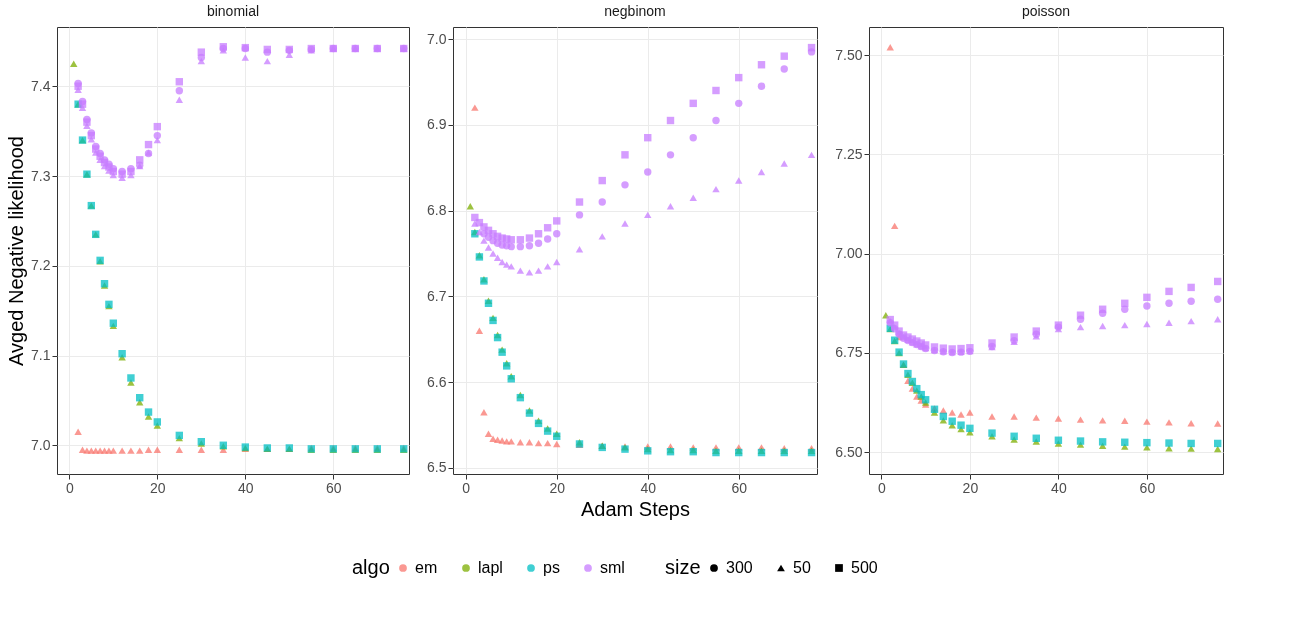 The width and height of the screenshot is (1315, 623). I want to click on x-axis-title: Adam Steps, so click(635, 508).